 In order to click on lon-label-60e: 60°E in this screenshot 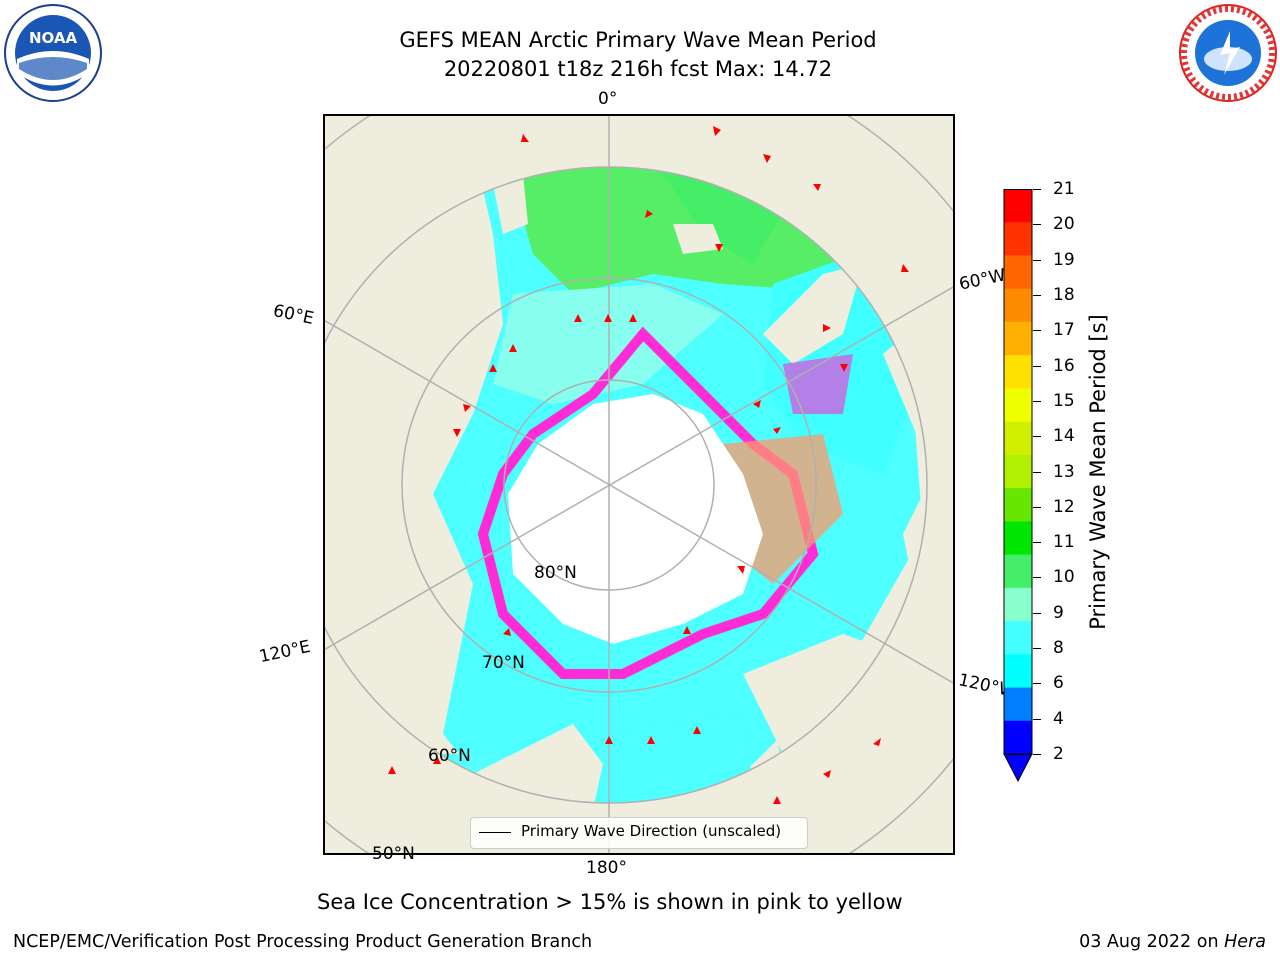, I will do `click(293, 315)`.